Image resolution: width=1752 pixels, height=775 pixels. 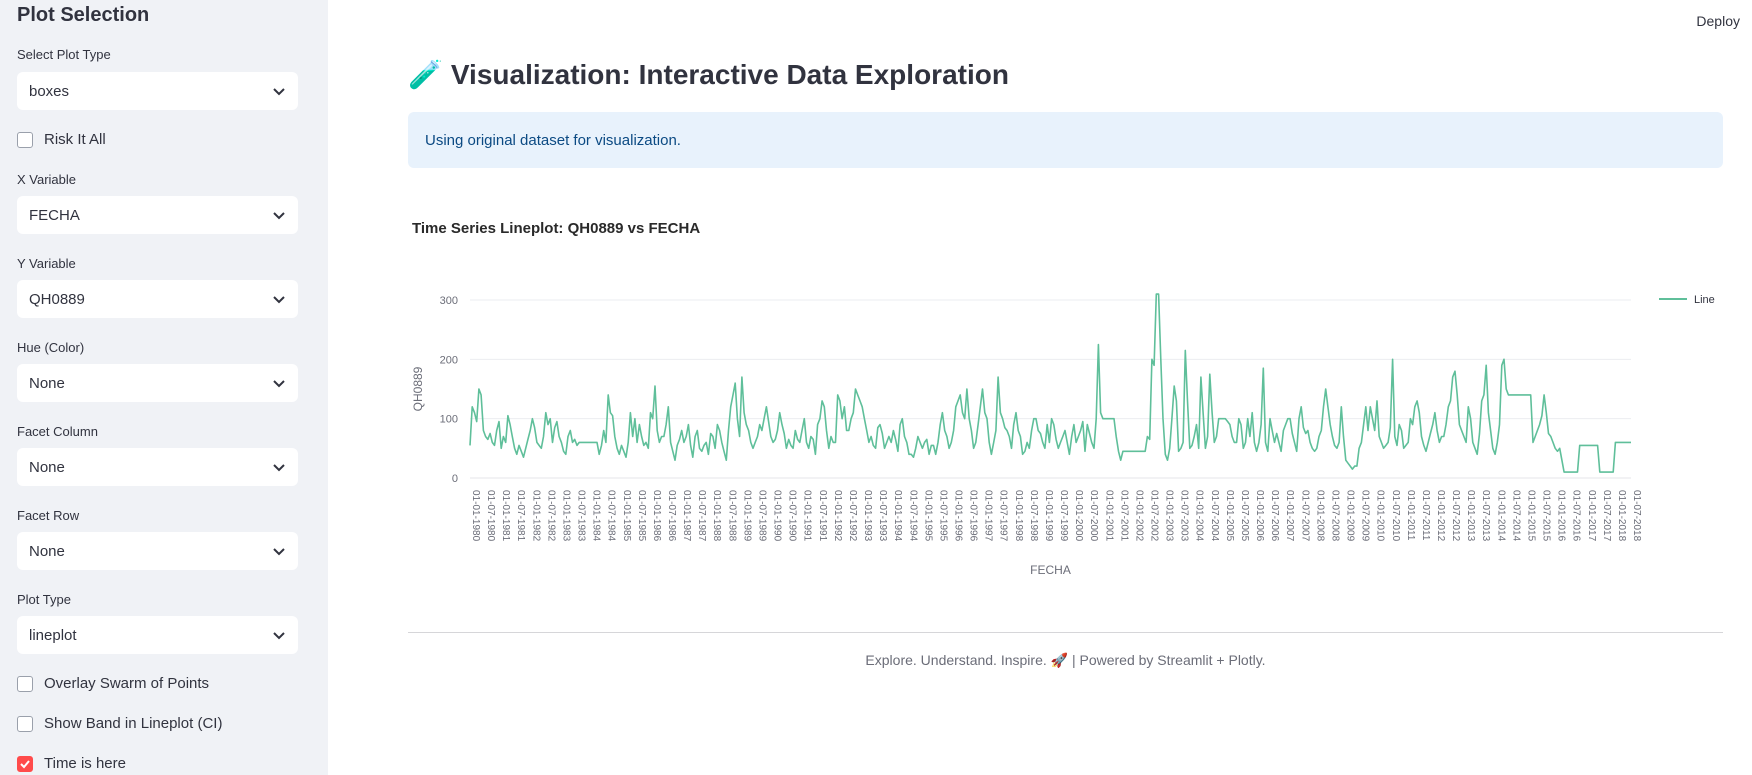 What do you see at coordinates (49, 91) in the screenshot?
I see `plot-type-select-value: boxes` at bounding box center [49, 91].